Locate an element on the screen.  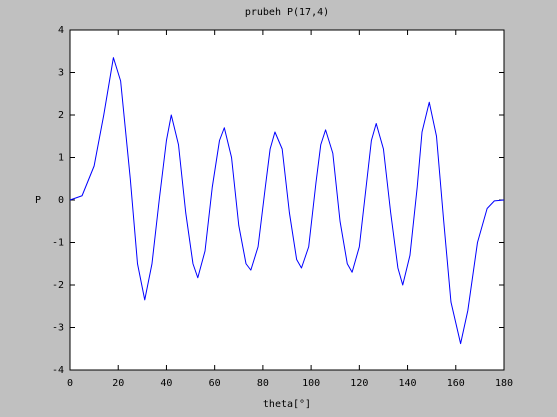
y-tick-label: -3 is located at coordinates (58, 328).